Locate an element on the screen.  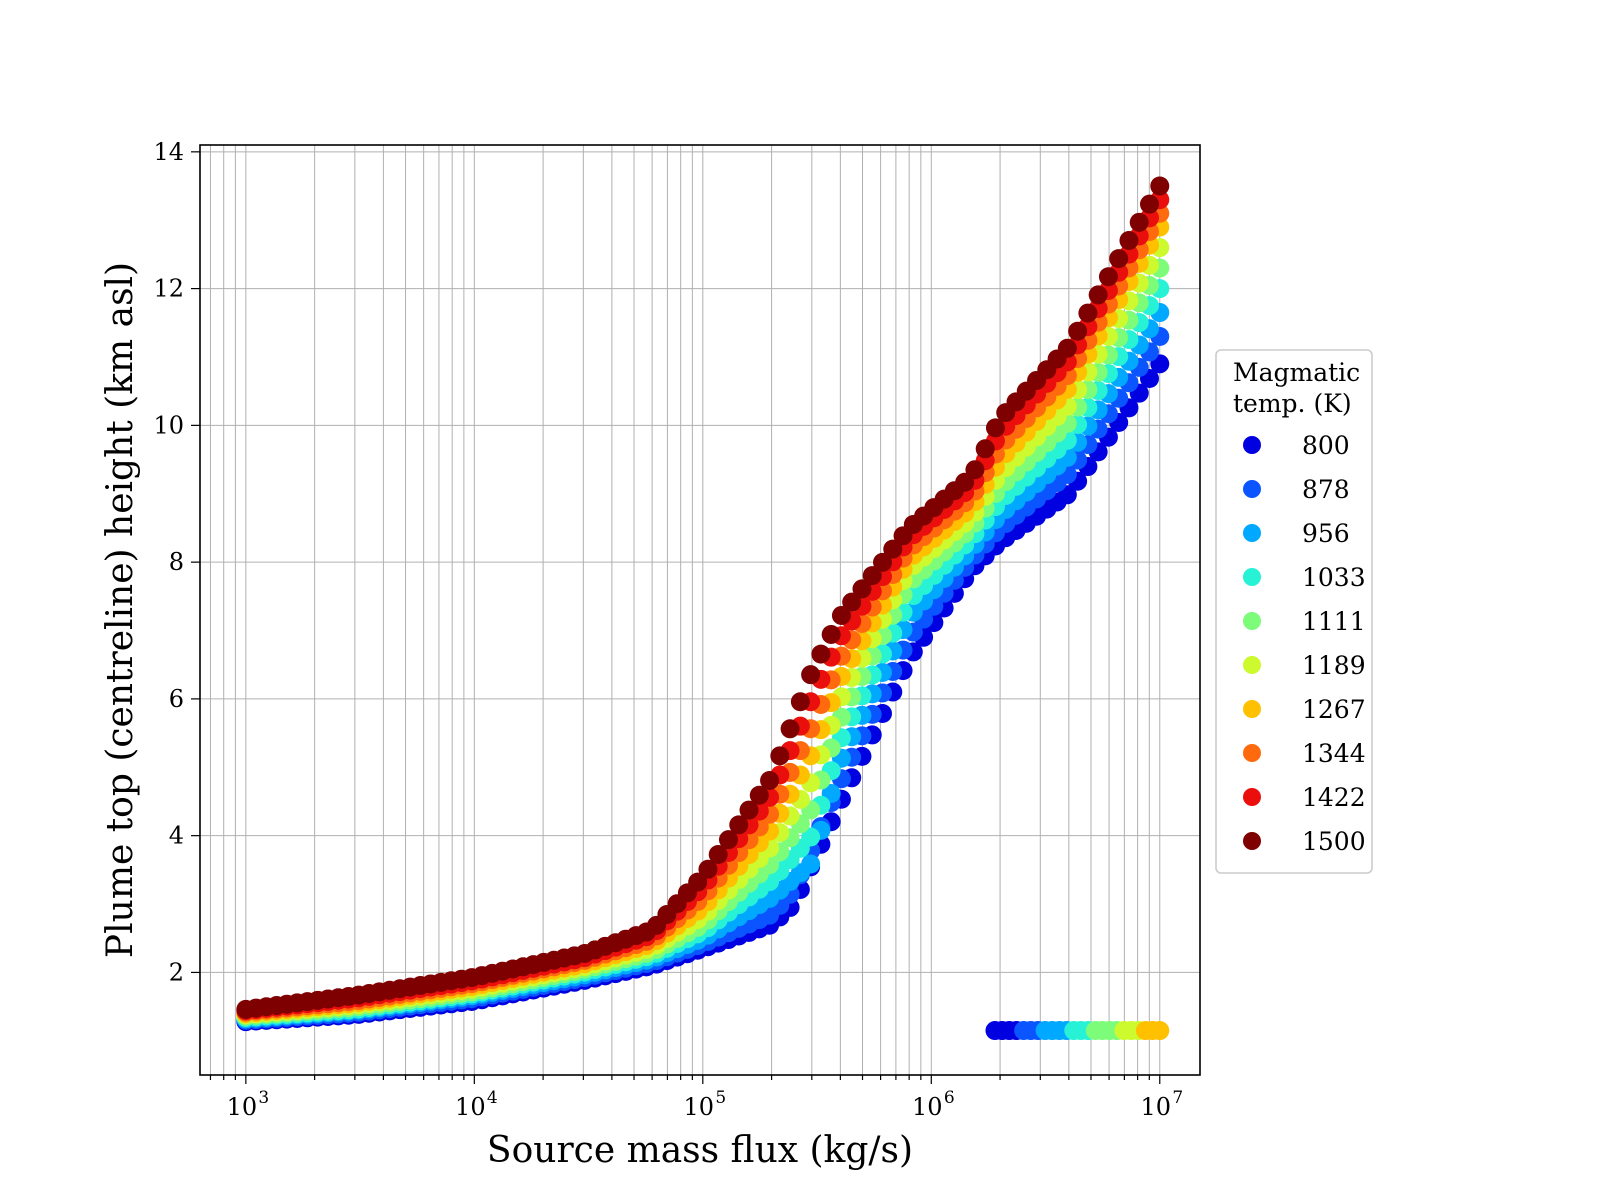
y-axis-label: Plume top (centreline) height (km asl) is located at coordinates (120, 610).